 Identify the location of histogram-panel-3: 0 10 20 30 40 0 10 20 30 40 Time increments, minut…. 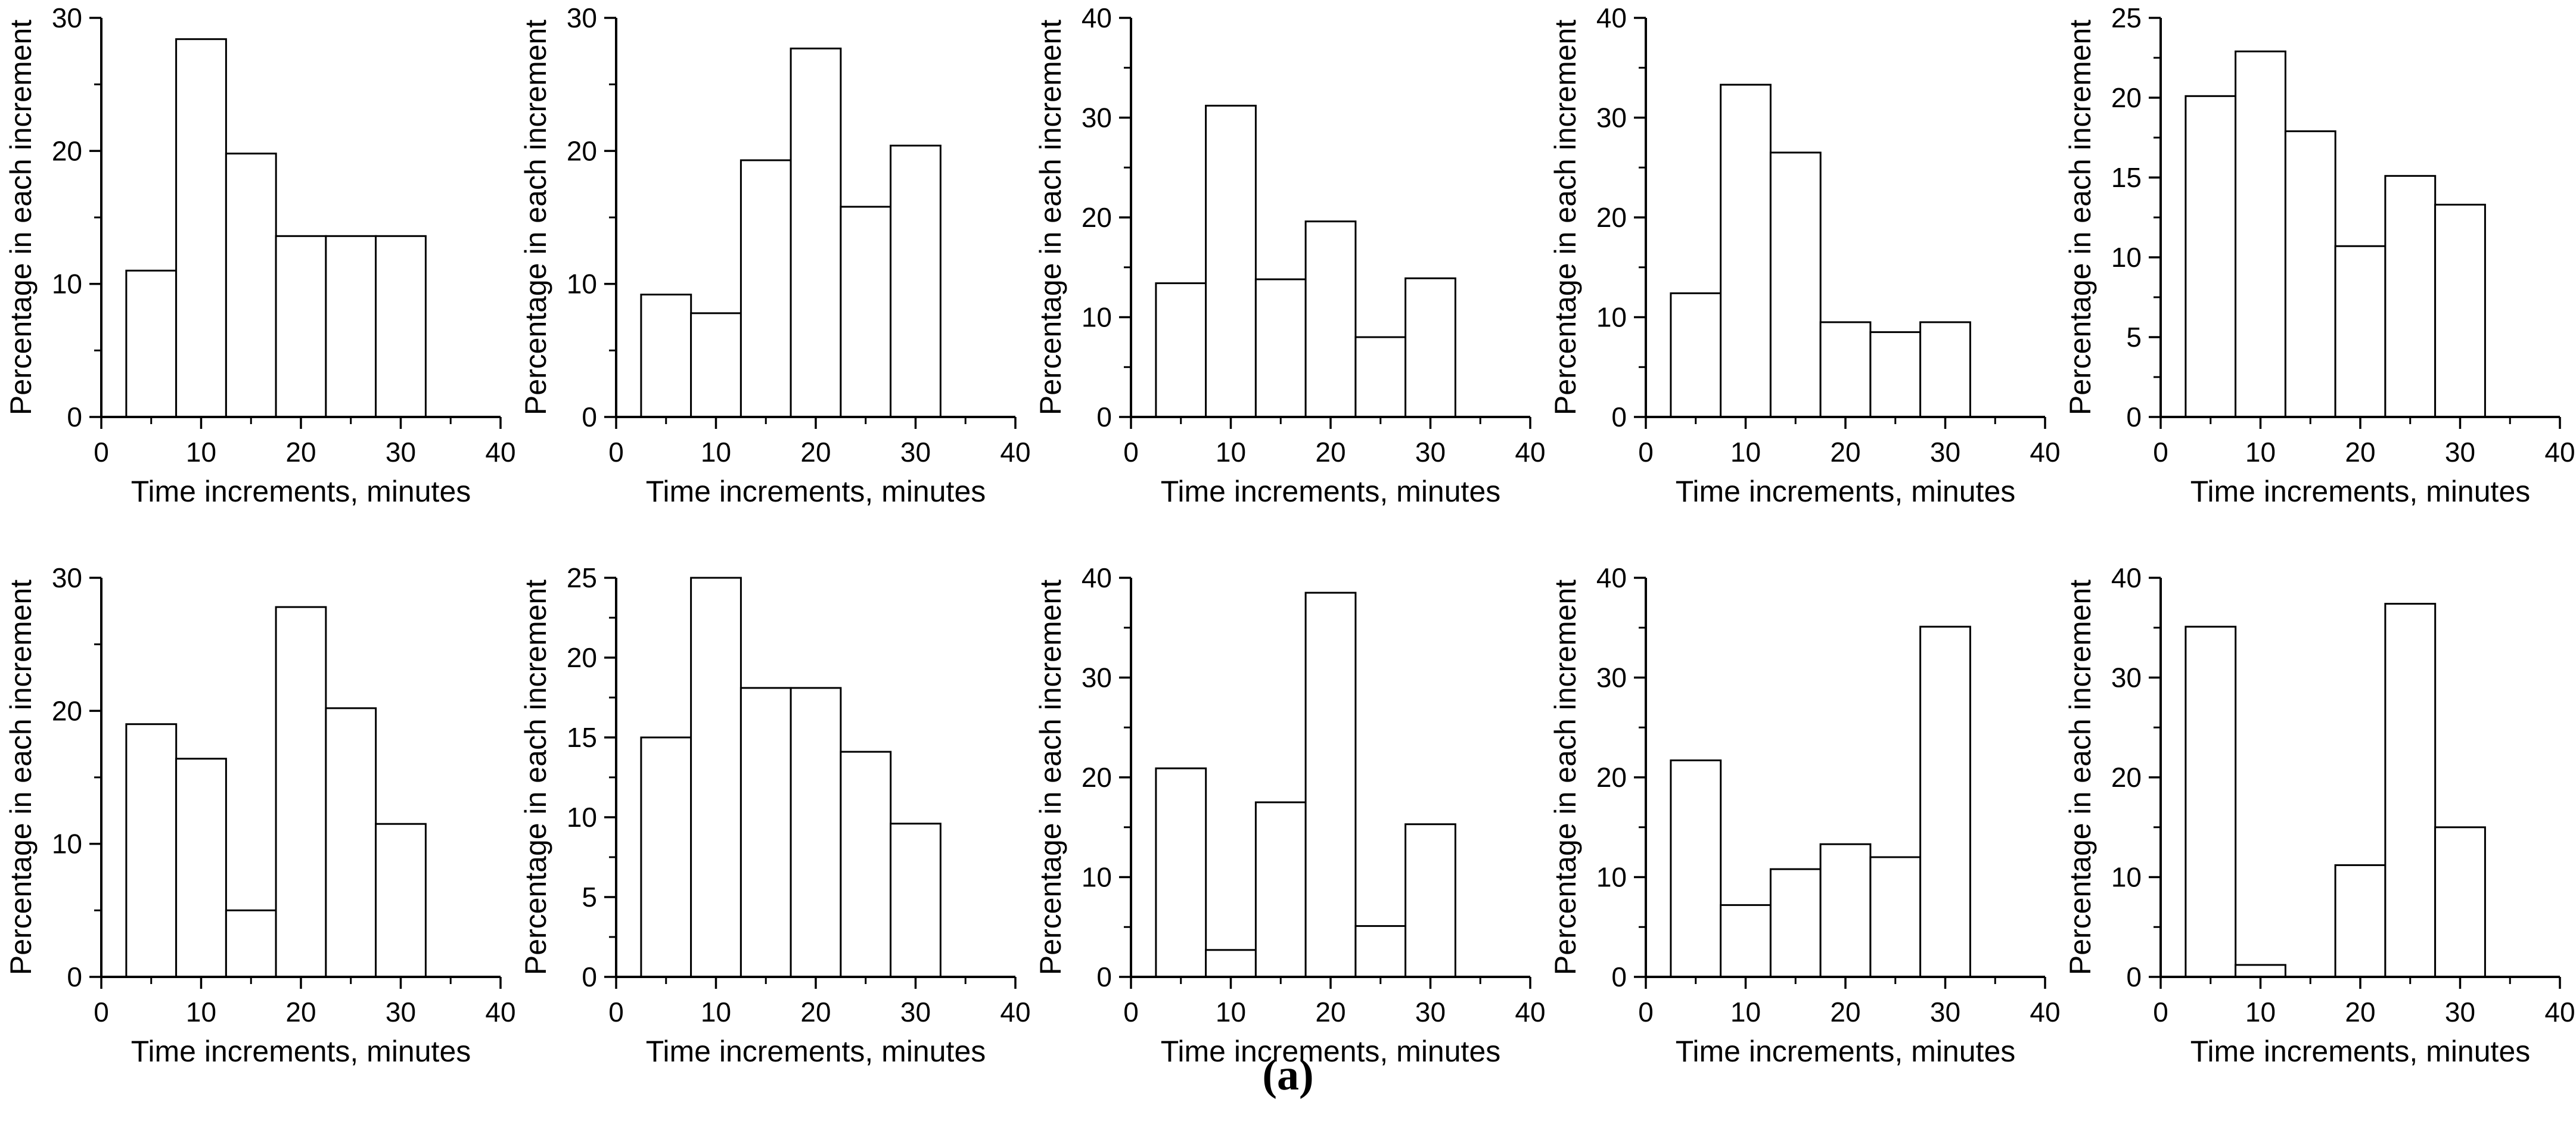
(1287, 268).